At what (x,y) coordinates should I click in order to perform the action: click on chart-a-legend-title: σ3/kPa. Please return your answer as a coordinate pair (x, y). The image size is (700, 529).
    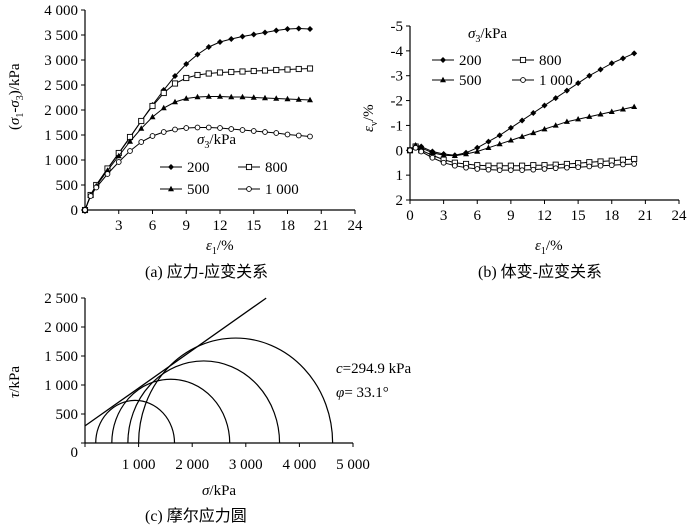
    Looking at the image, I should click on (216, 141).